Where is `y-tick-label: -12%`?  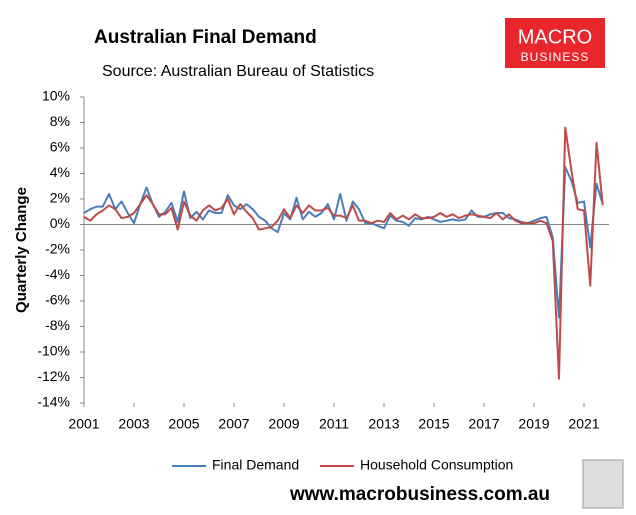 y-tick-label: -12% is located at coordinates (53, 376).